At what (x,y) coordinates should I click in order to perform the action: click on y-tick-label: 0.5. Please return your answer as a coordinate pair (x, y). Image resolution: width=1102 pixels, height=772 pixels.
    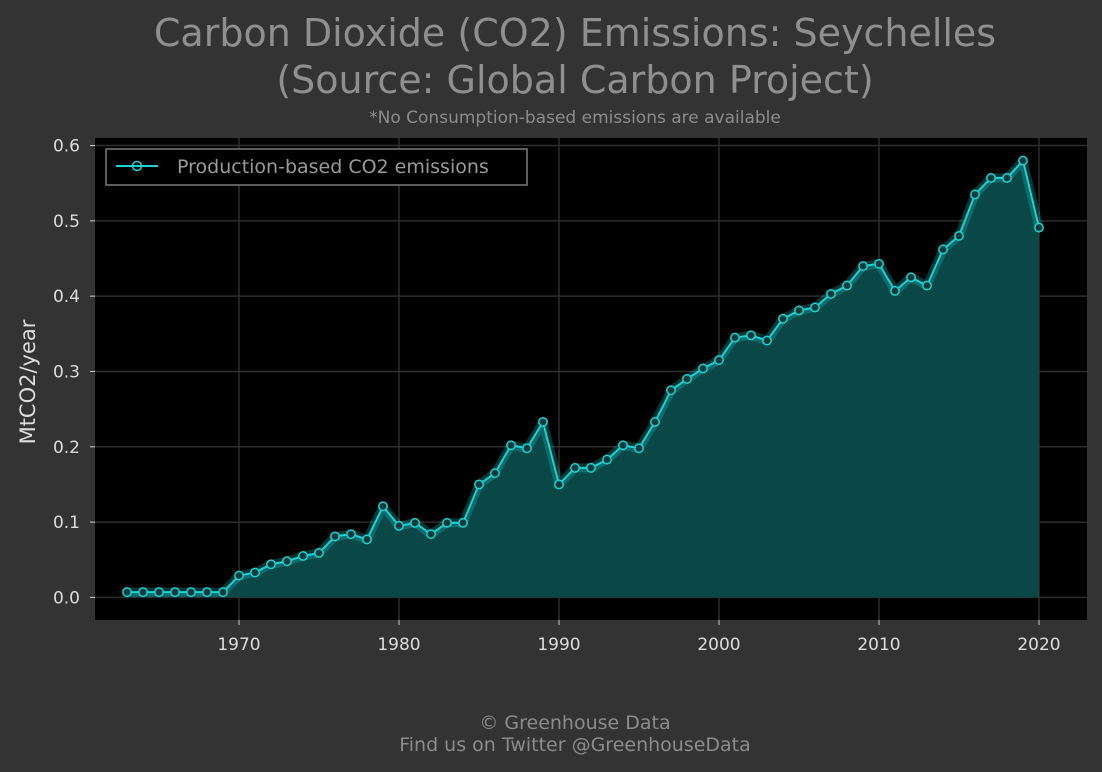
    Looking at the image, I should click on (66, 222).